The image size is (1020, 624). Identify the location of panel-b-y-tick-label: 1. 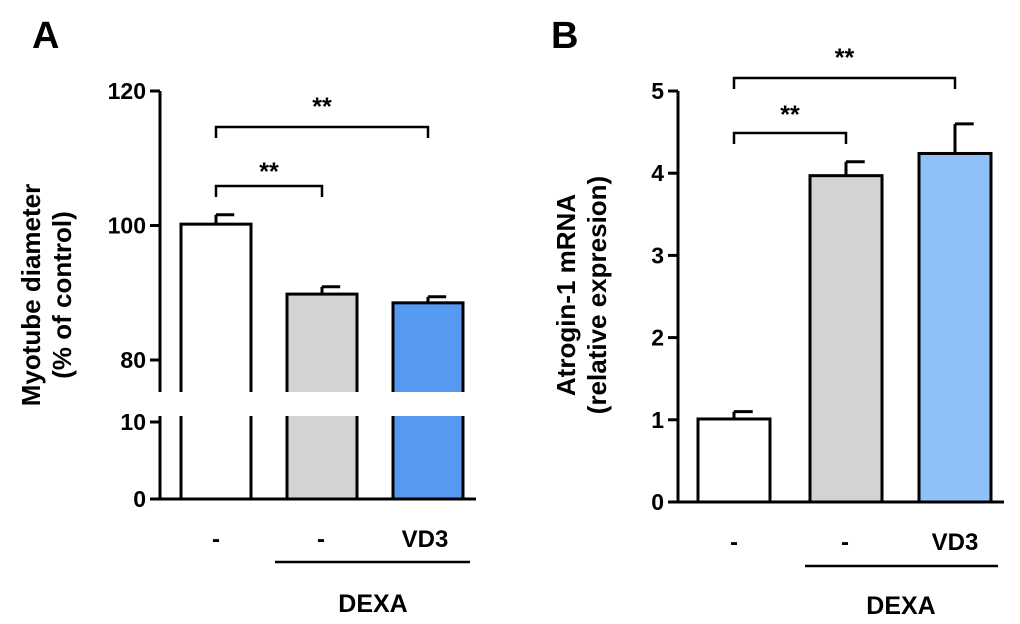
(657, 420).